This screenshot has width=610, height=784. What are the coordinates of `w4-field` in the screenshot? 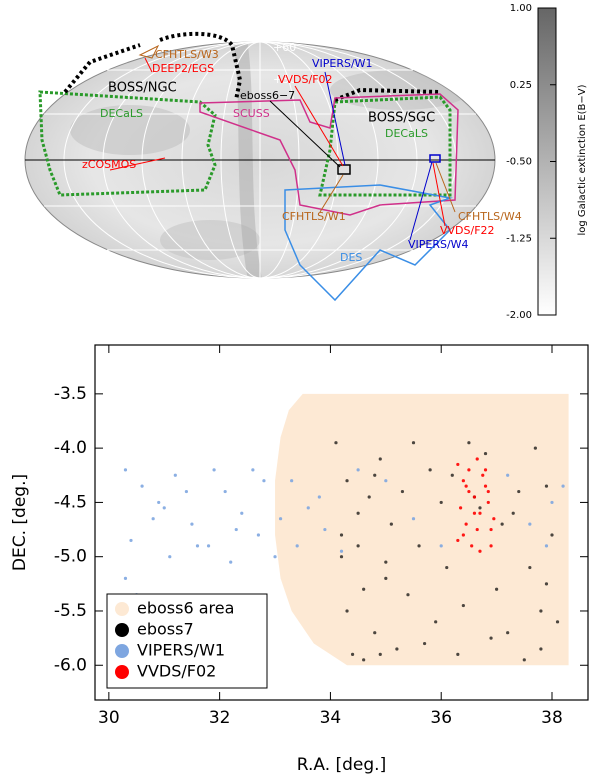 It's located at (435, 158).